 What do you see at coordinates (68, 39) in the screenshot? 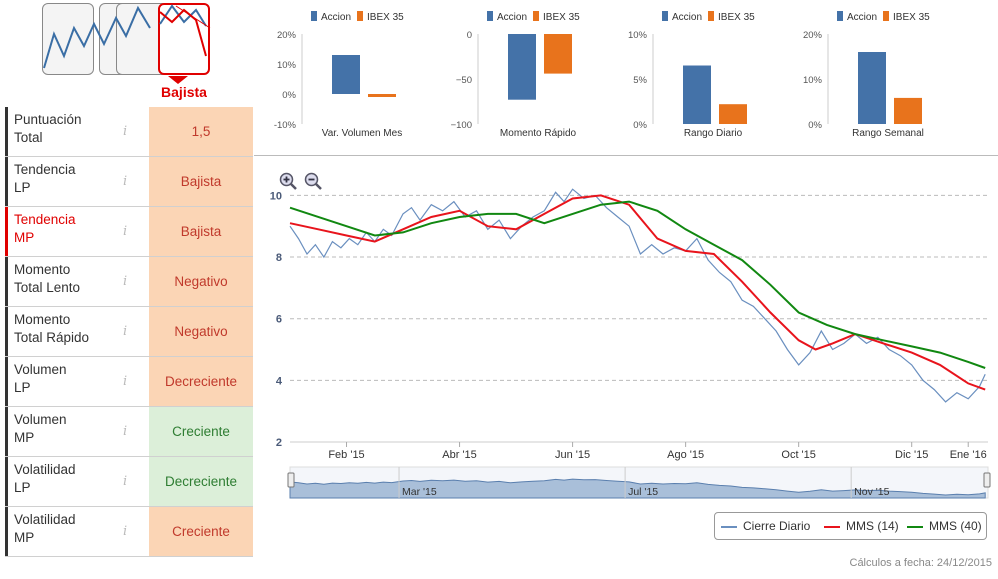
I see `trend-thumbnail-alcista` at bounding box center [68, 39].